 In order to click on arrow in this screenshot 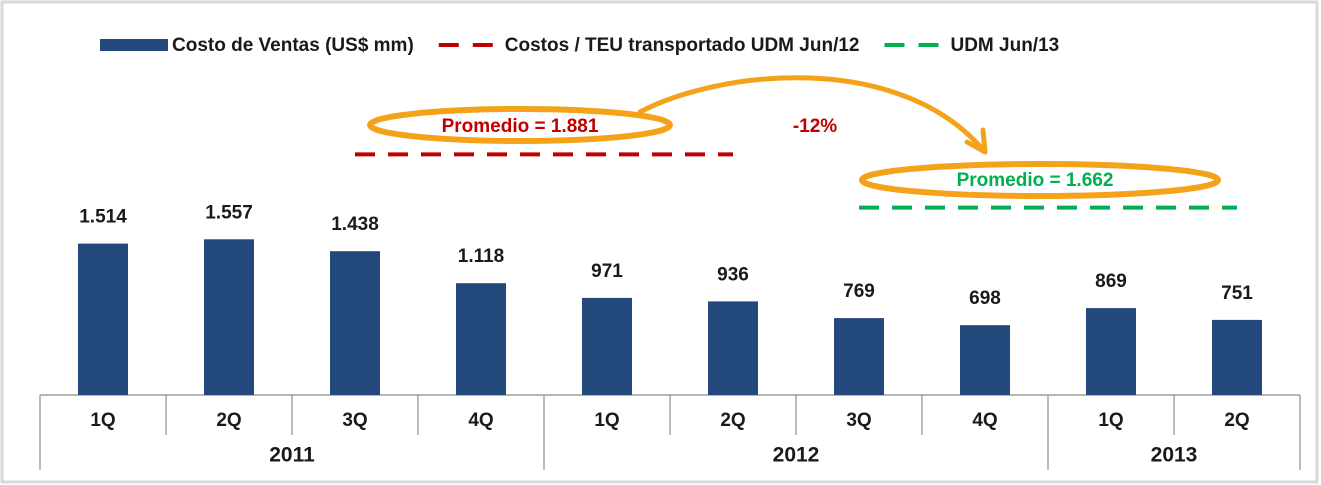, I will do `click(812, 115)`.